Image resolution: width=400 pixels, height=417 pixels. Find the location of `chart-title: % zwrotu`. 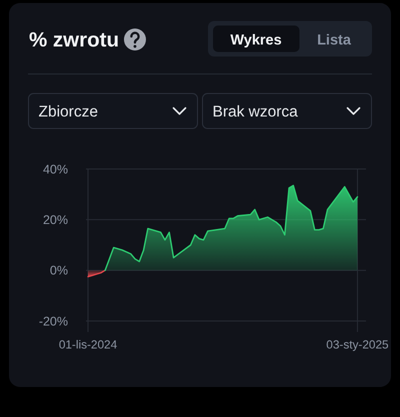

chart-title: % zwrotu is located at coordinates (74, 40).